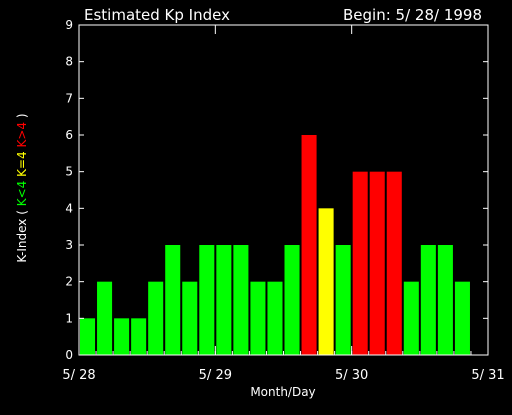 The height and width of the screenshot is (415, 512). I want to click on y-tick-label: 6, so click(69, 135).